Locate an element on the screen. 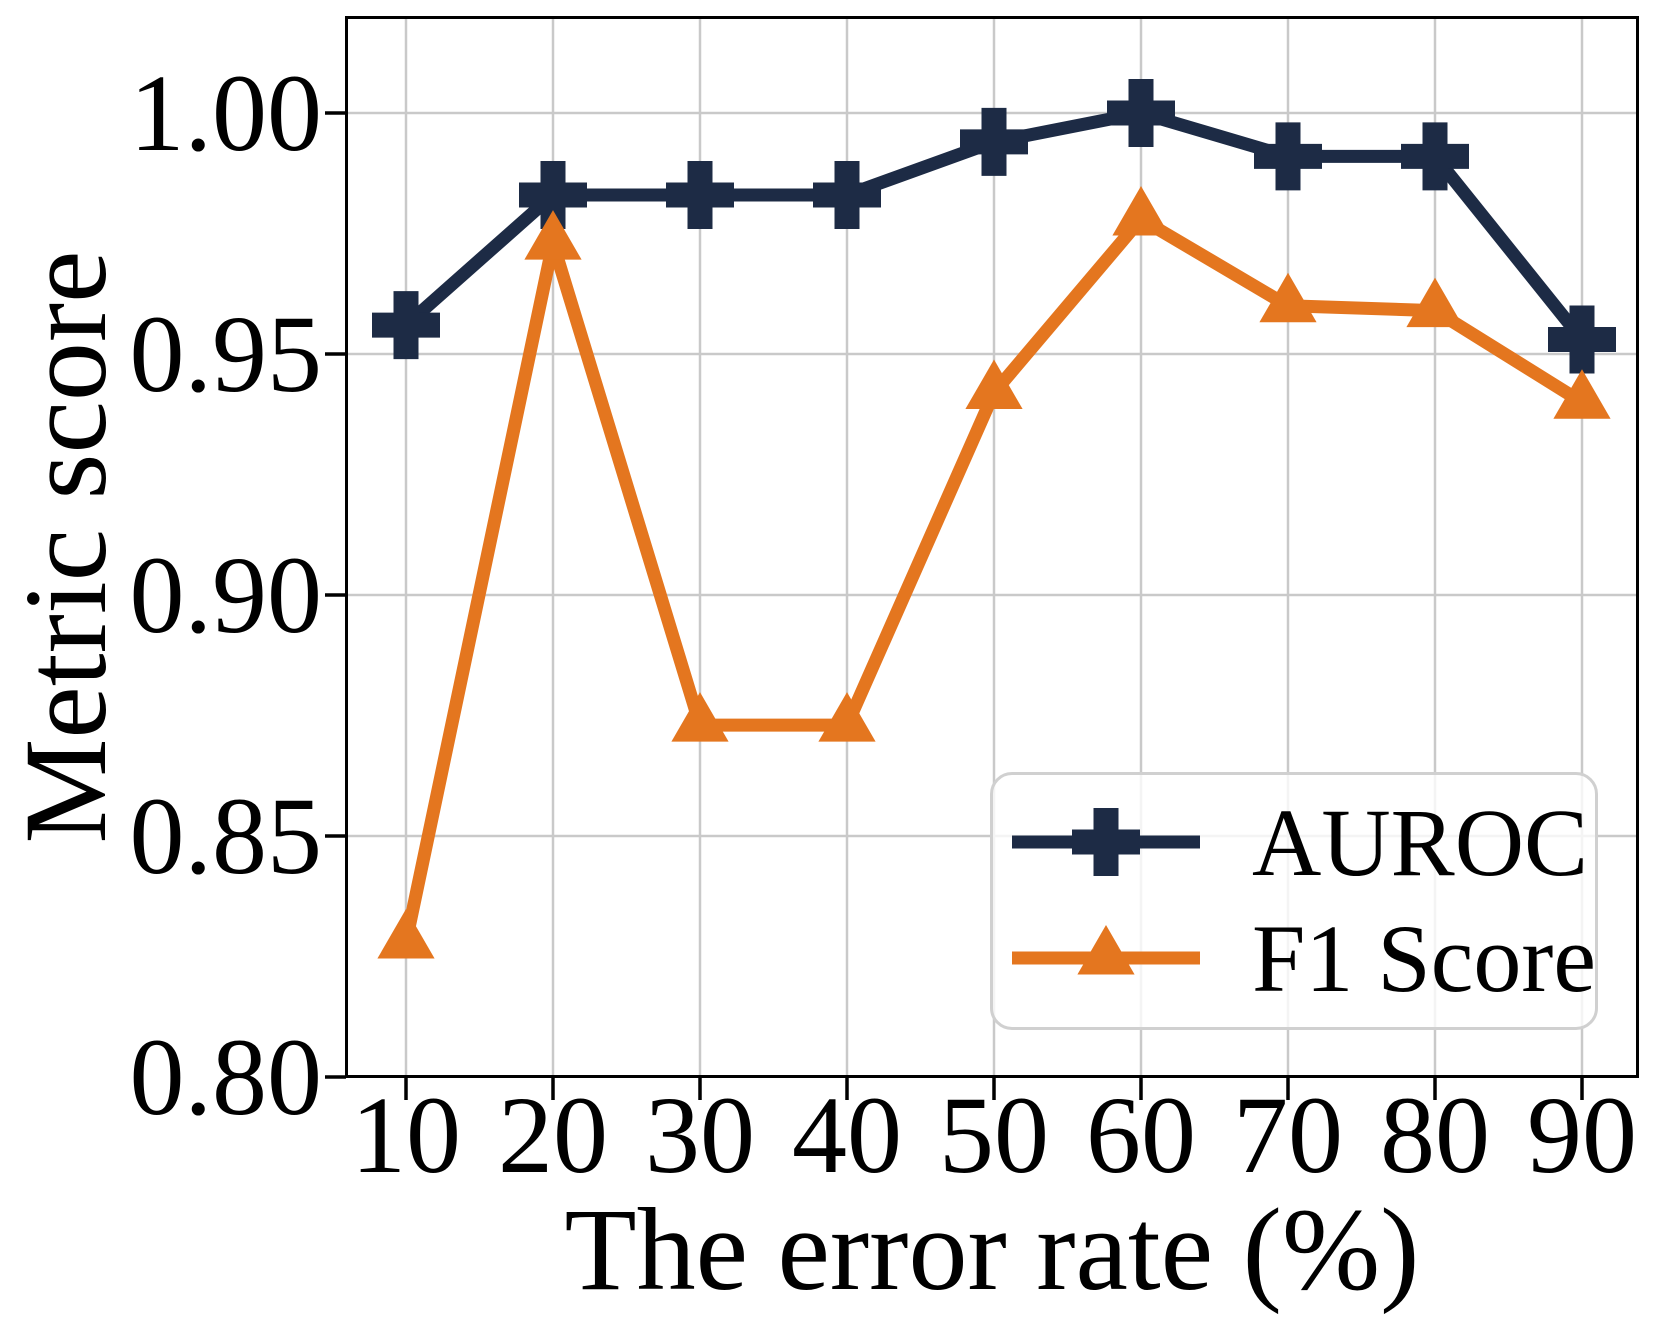 The image size is (1661, 1329). legend-entry-auroc: AUROC is located at coordinates (1294, 842).